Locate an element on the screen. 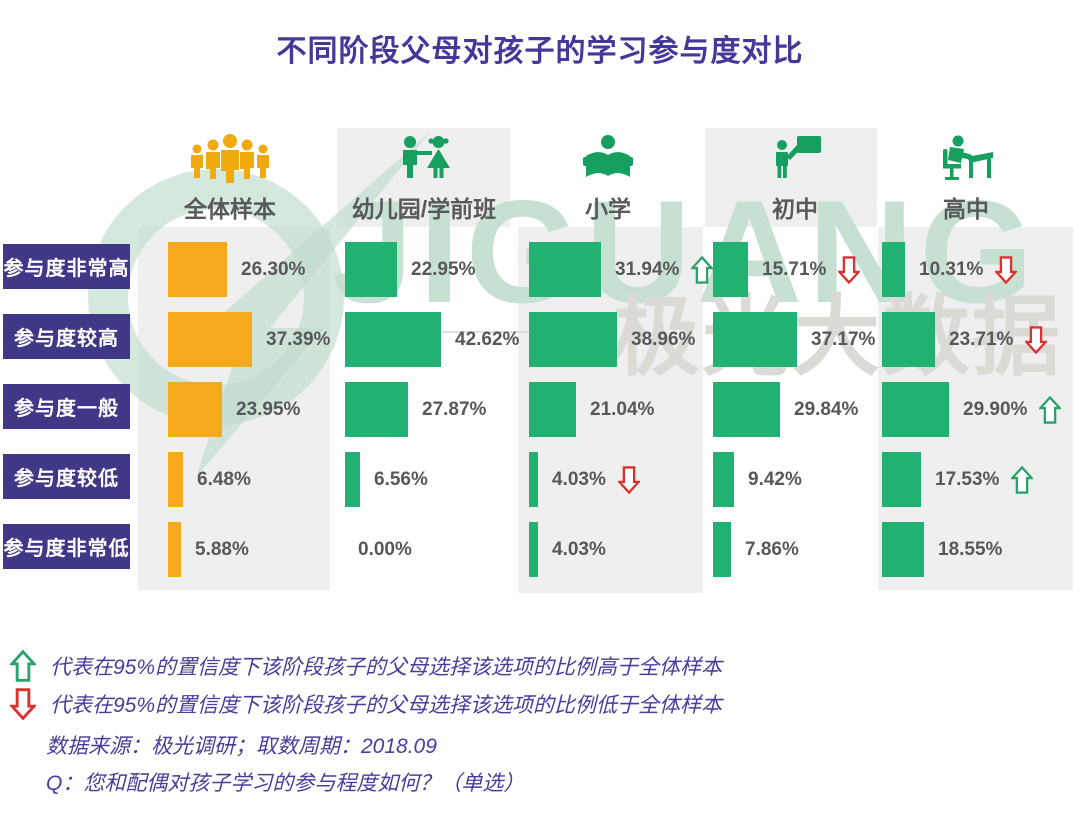 This screenshot has height=820, width=1080. column-header-sample: 全体样本 is located at coordinates (230, 179).